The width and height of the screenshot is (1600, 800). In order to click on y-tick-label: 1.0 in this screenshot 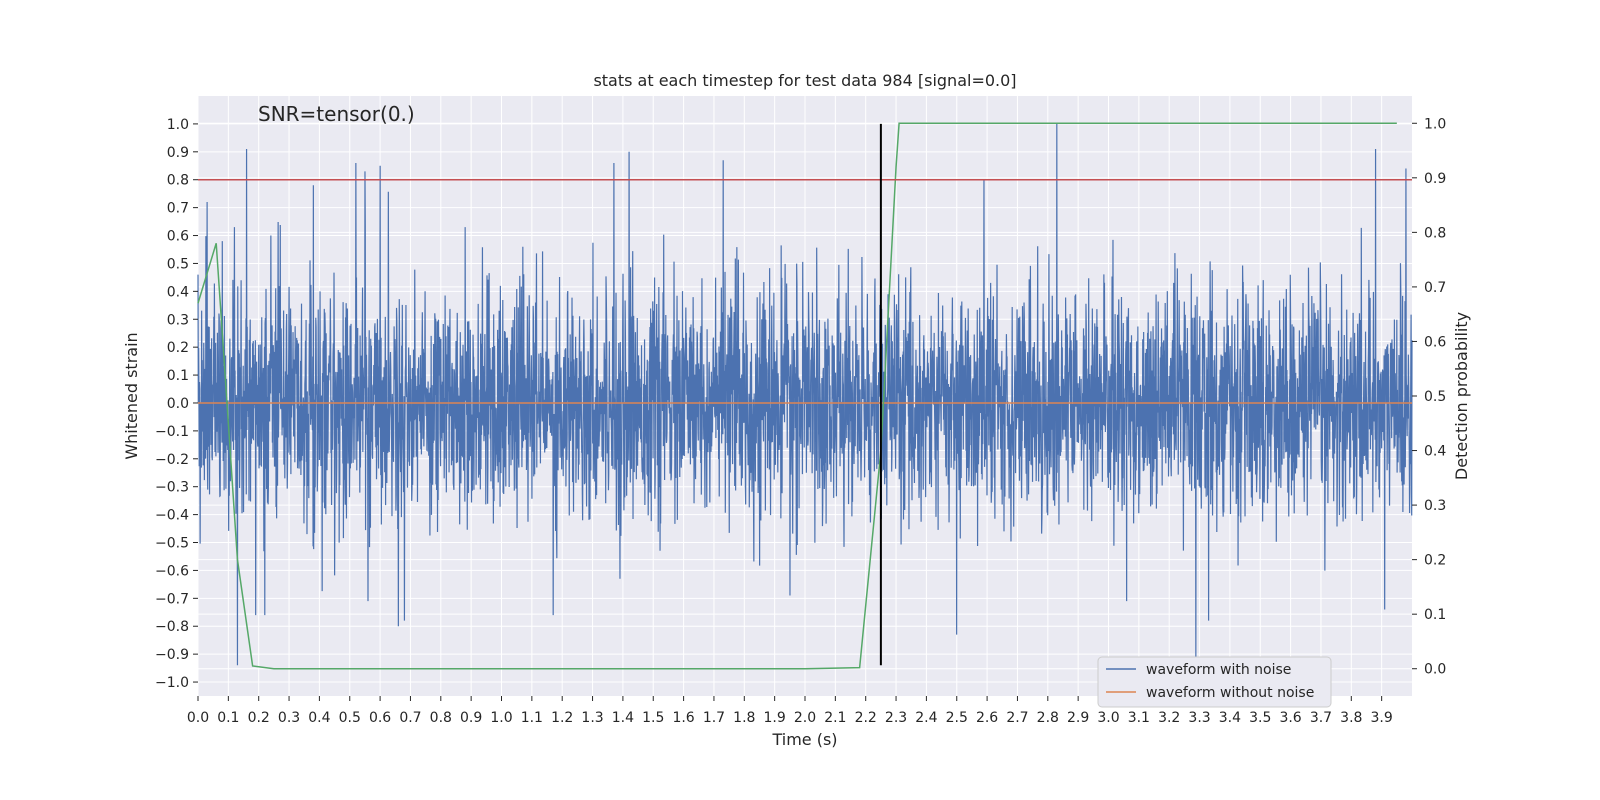, I will do `click(178, 125)`.